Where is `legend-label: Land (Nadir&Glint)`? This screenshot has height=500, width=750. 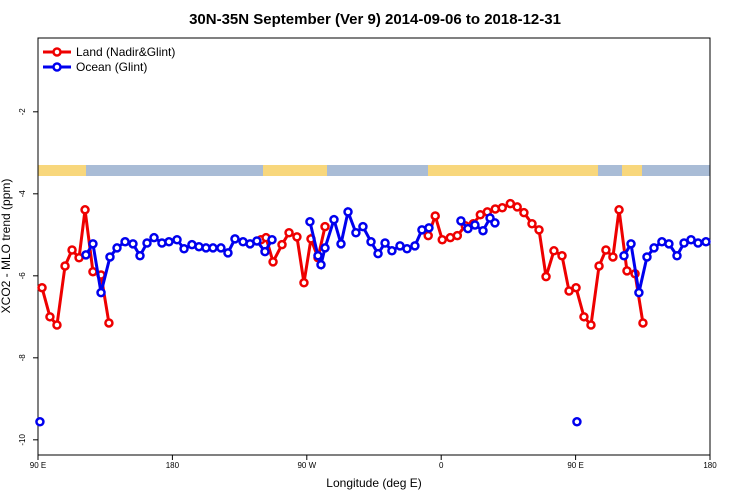
legend-label: Land (Nadir&Glint) is located at coordinates (125, 52).